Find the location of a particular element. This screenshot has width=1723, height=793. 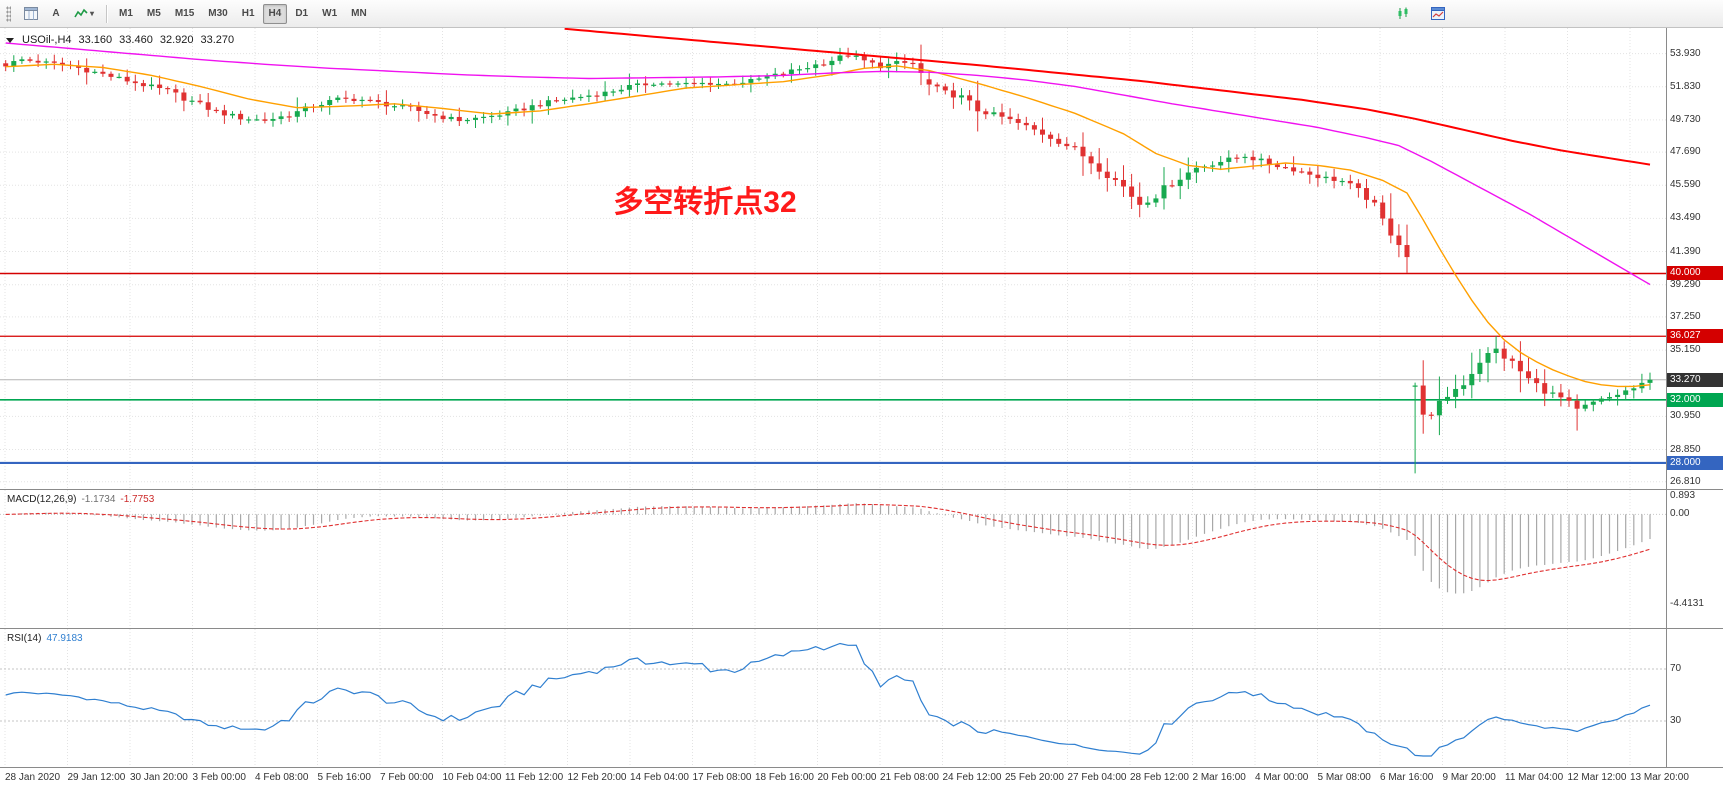

timeframe-button-m5: M5 is located at coordinates (154, 14).